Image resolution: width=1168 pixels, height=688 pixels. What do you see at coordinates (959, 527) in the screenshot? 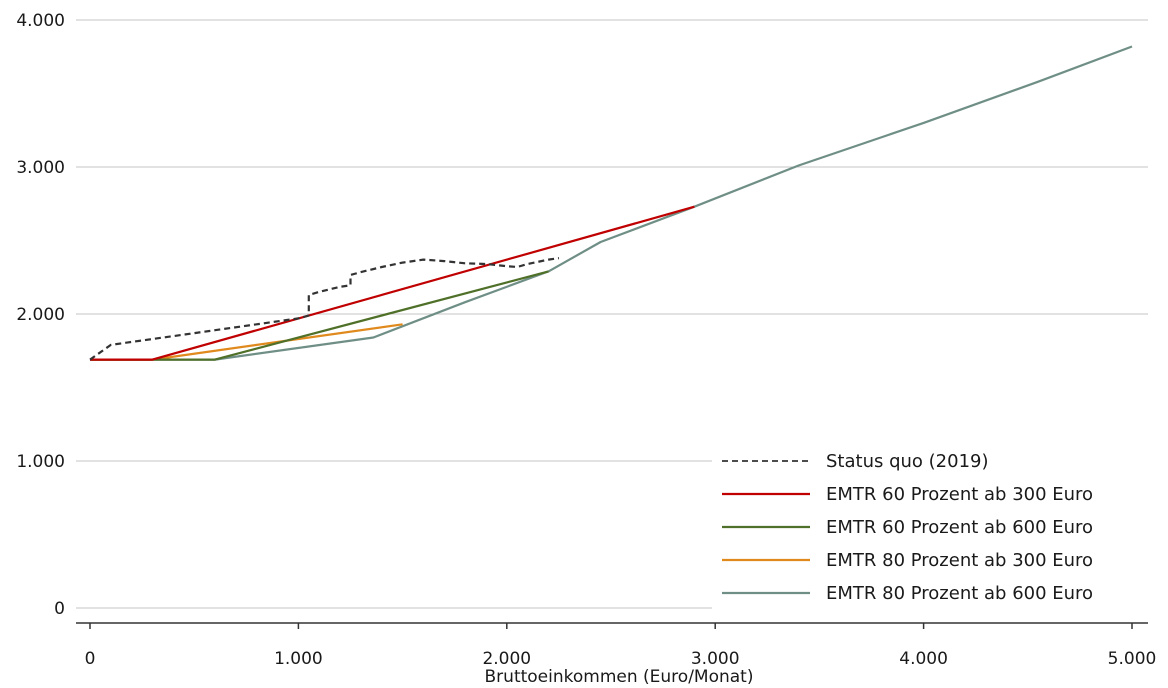
I see `legend-label-2: EMTR 60 Prozent ab 600 Euro` at bounding box center [959, 527].